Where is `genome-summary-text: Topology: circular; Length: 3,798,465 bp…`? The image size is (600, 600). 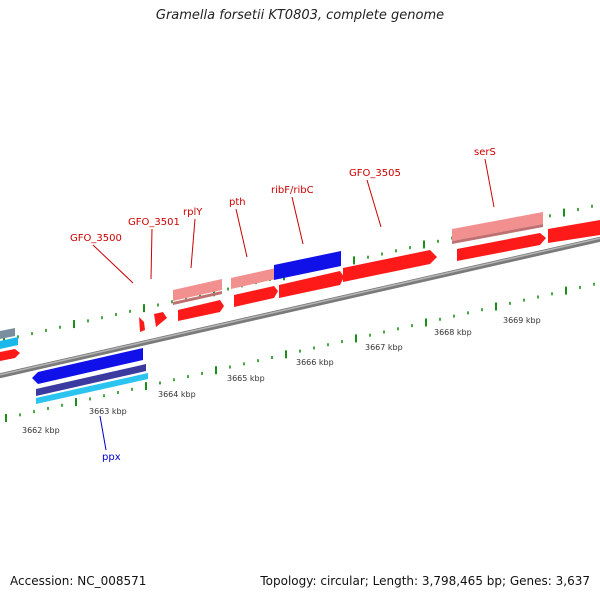
genome-summary-text: Topology: circular; Length: 3,798,465 bp… is located at coordinates (425, 581).